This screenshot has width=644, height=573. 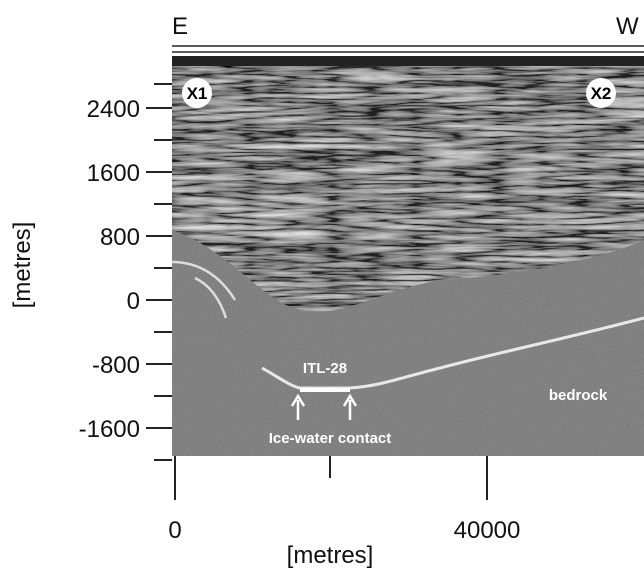 I want to click on y-tick-label: -1600, so click(x=109, y=429).